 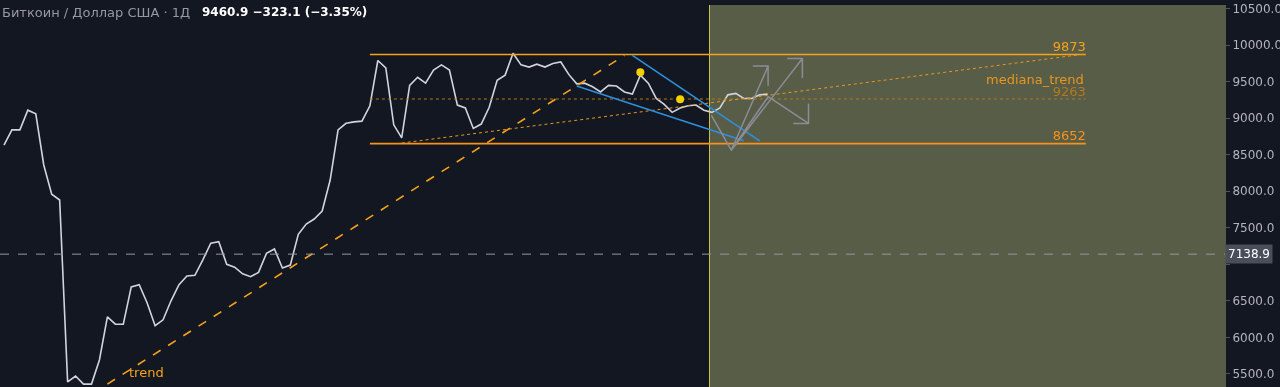 I want to click on data-label: 9873, so click(x=1069, y=47).